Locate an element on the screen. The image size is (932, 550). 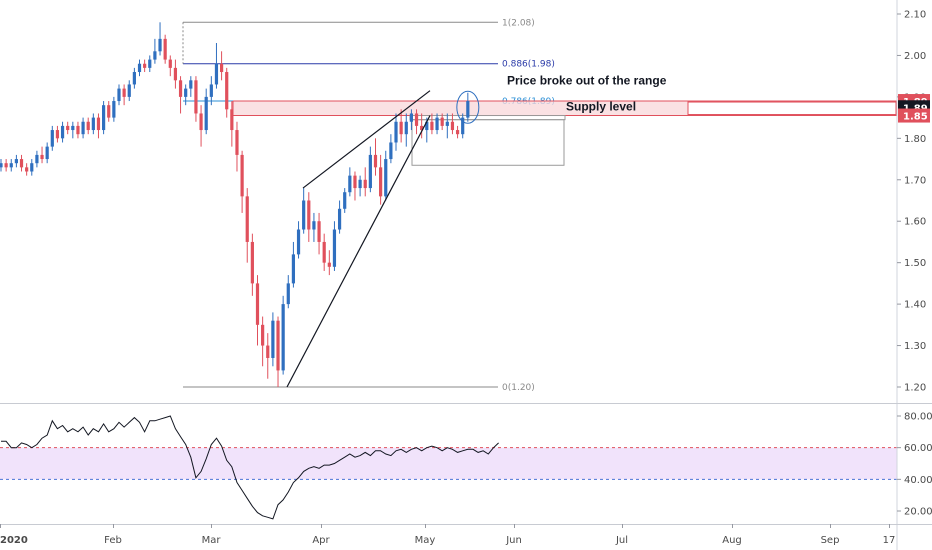
time-axis-label: May is located at coordinates (425, 540).